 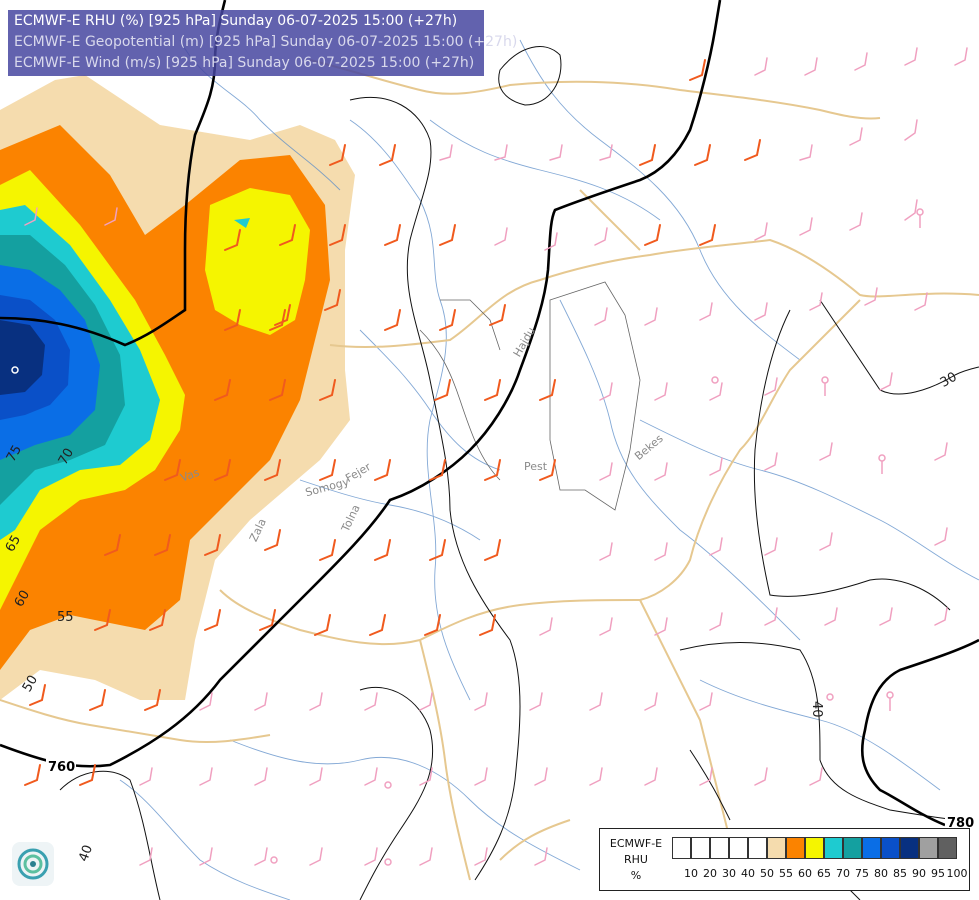 What do you see at coordinates (257, 261) in the screenshot?
I see `rhu-65-island` at bounding box center [257, 261].